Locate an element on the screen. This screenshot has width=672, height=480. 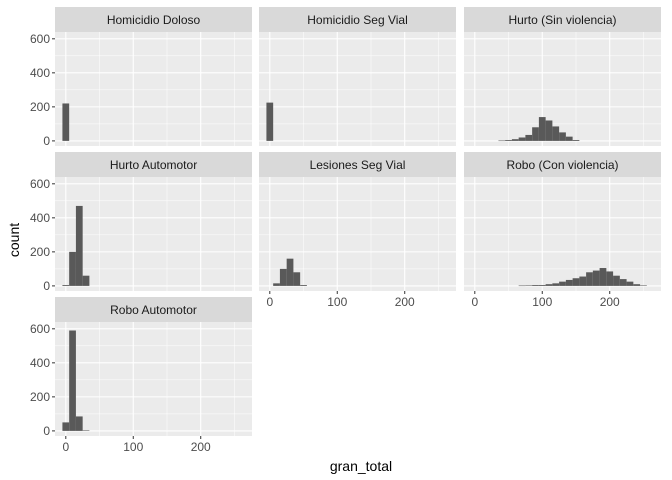
panel-homicidio-seg-vial: Homicidio Seg Vial is located at coordinates (357, 76).